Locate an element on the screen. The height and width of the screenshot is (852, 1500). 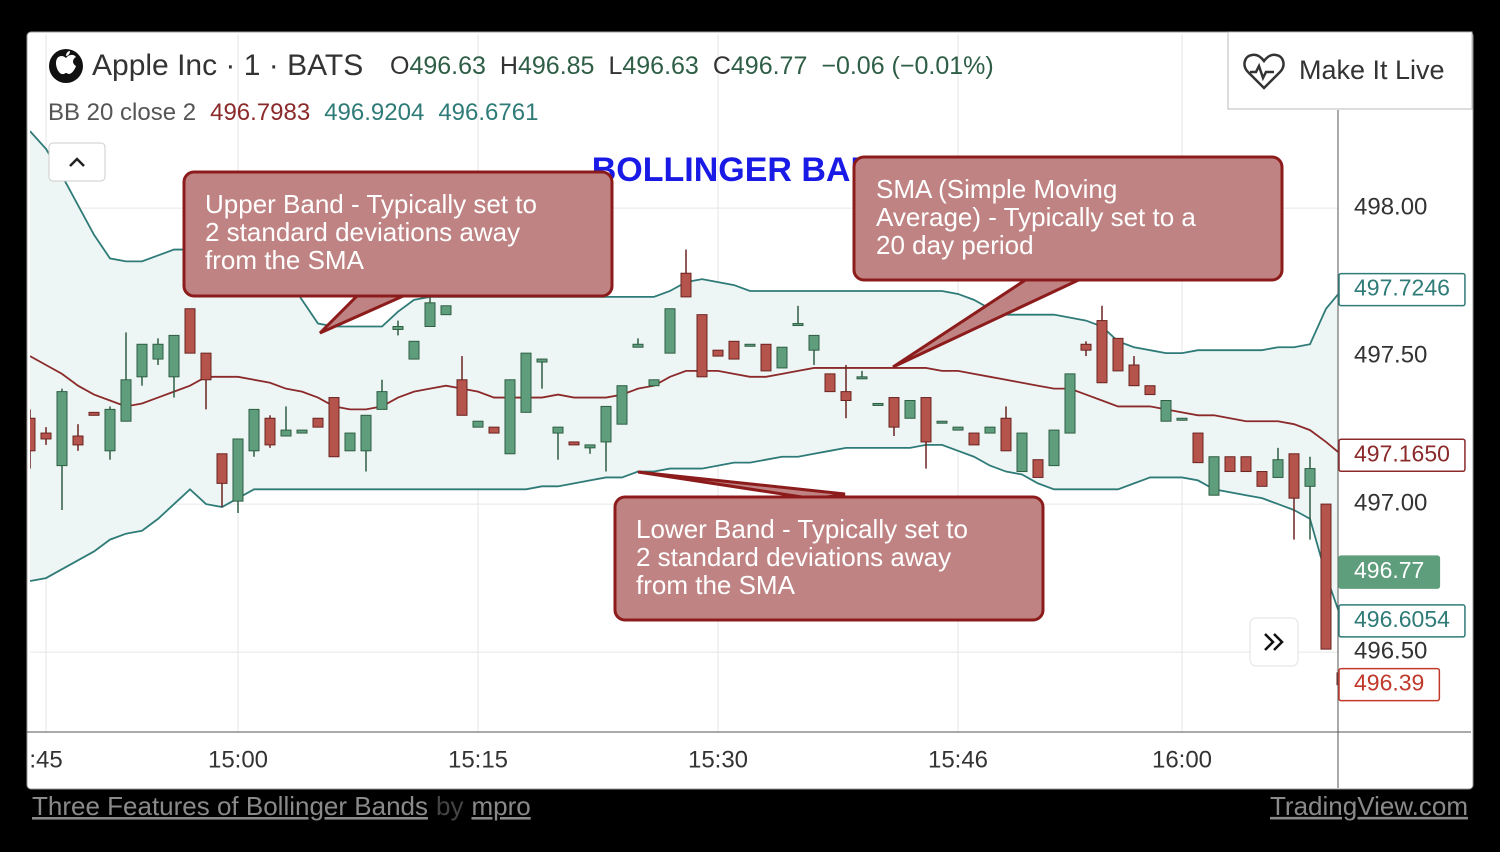
ohlc-value: 496.85 is located at coordinates (556, 66).